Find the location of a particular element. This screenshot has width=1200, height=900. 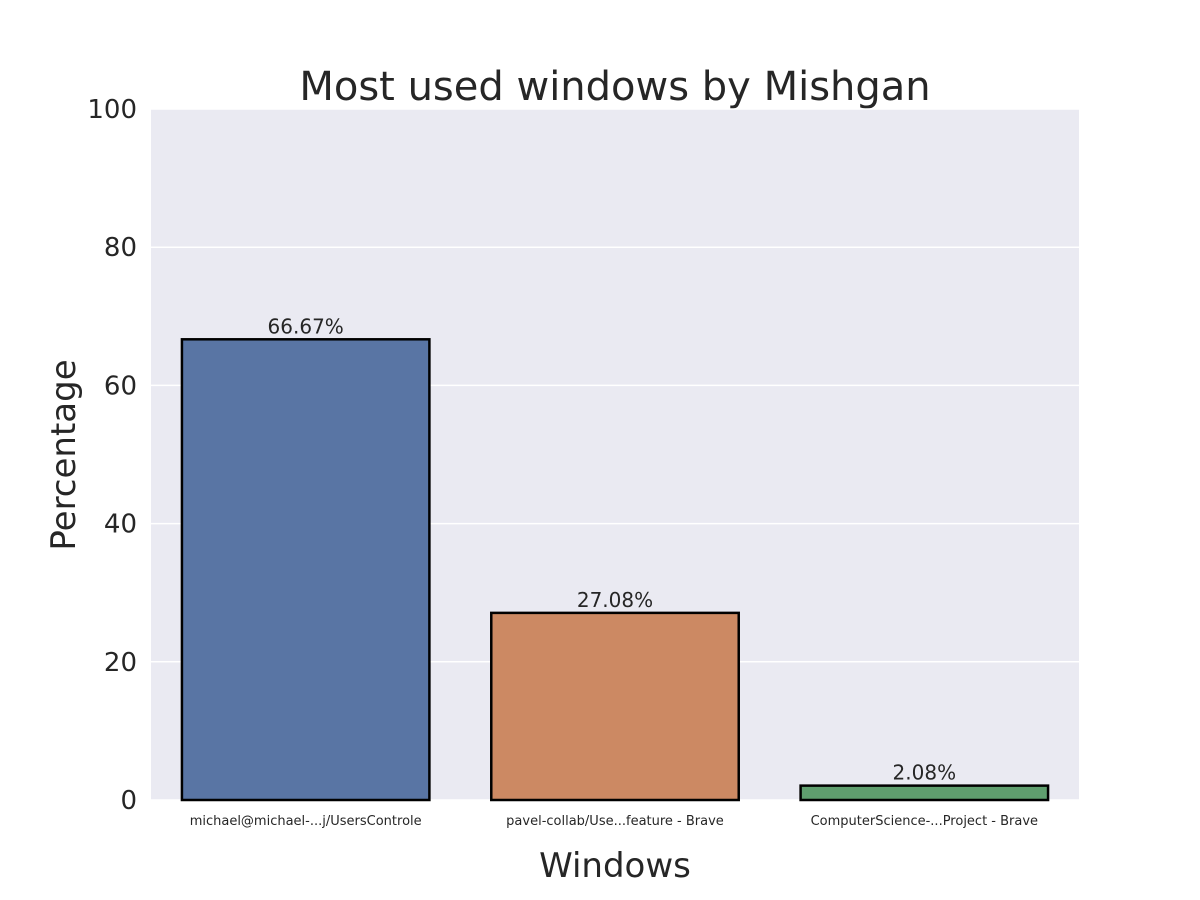

y-tick-label: 0 is located at coordinates (128, 801).